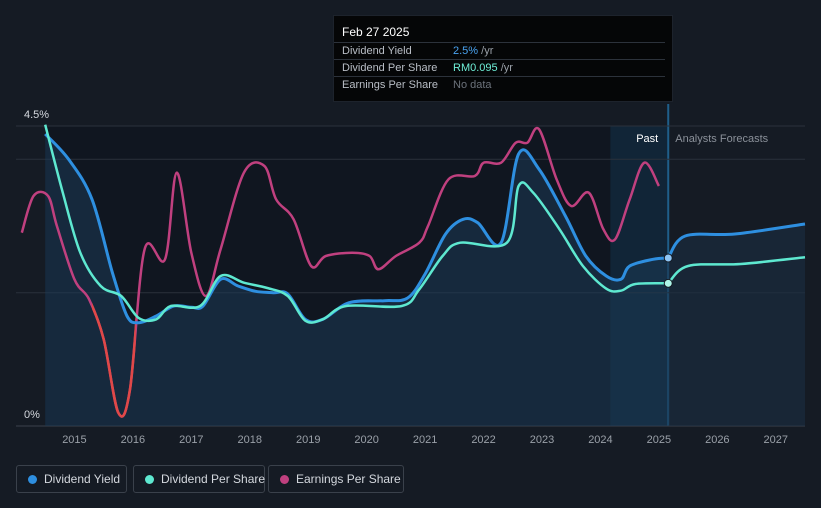 Image resolution: width=821 pixels, height=508 pixels. I want to click on dividend-per-share-forecast-line, so click(736, 270).